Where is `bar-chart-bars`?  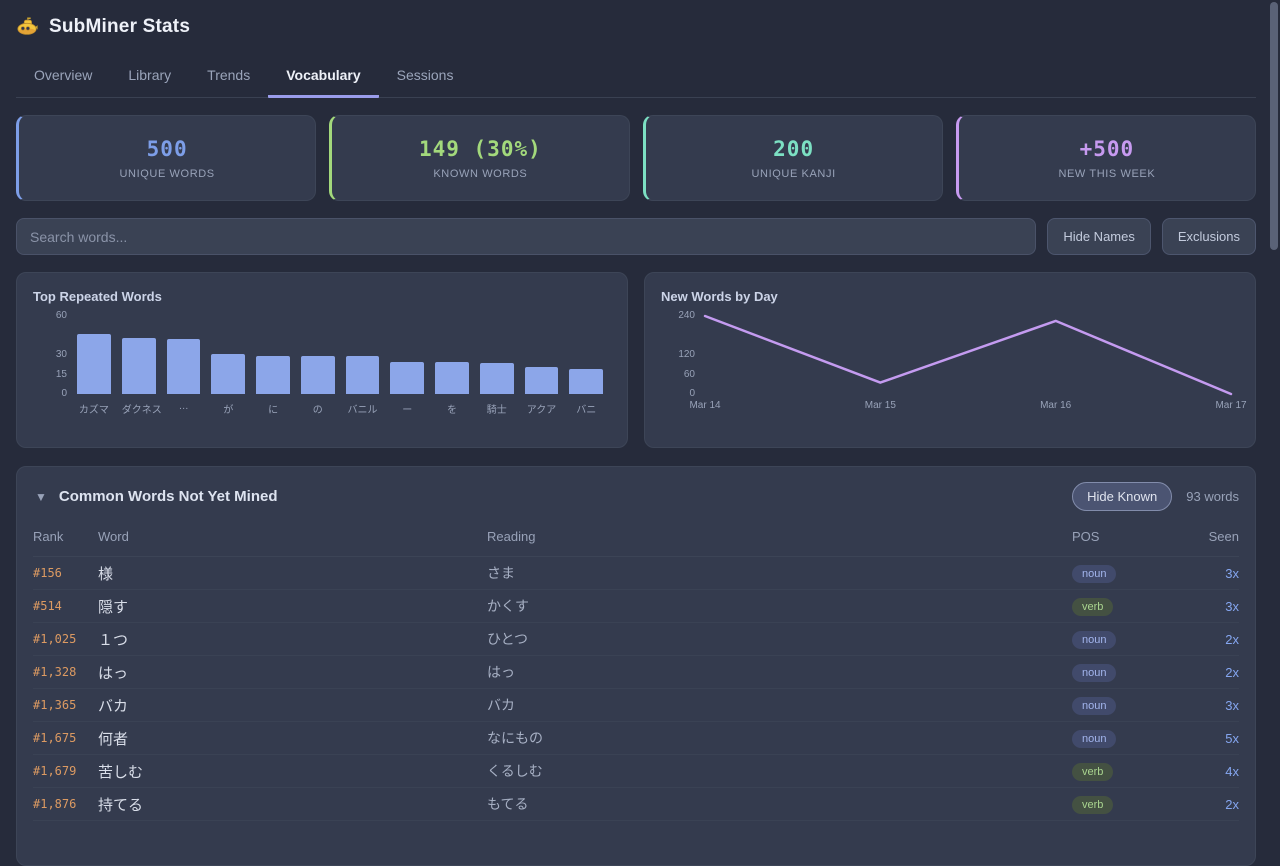
bar-chart-bars is located at coordinates (340, 355).